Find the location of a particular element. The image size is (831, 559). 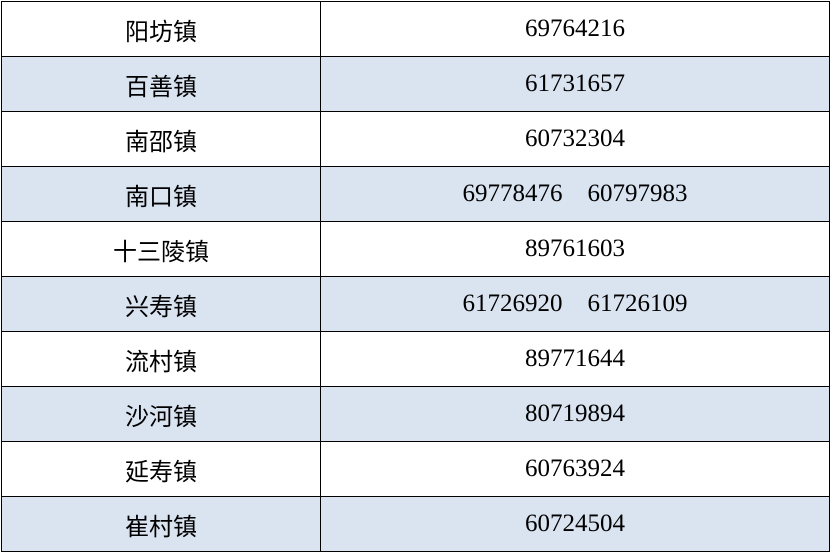

table-row: 兴寿镇 61726920 61726109 is located at coordinates (415, 304).